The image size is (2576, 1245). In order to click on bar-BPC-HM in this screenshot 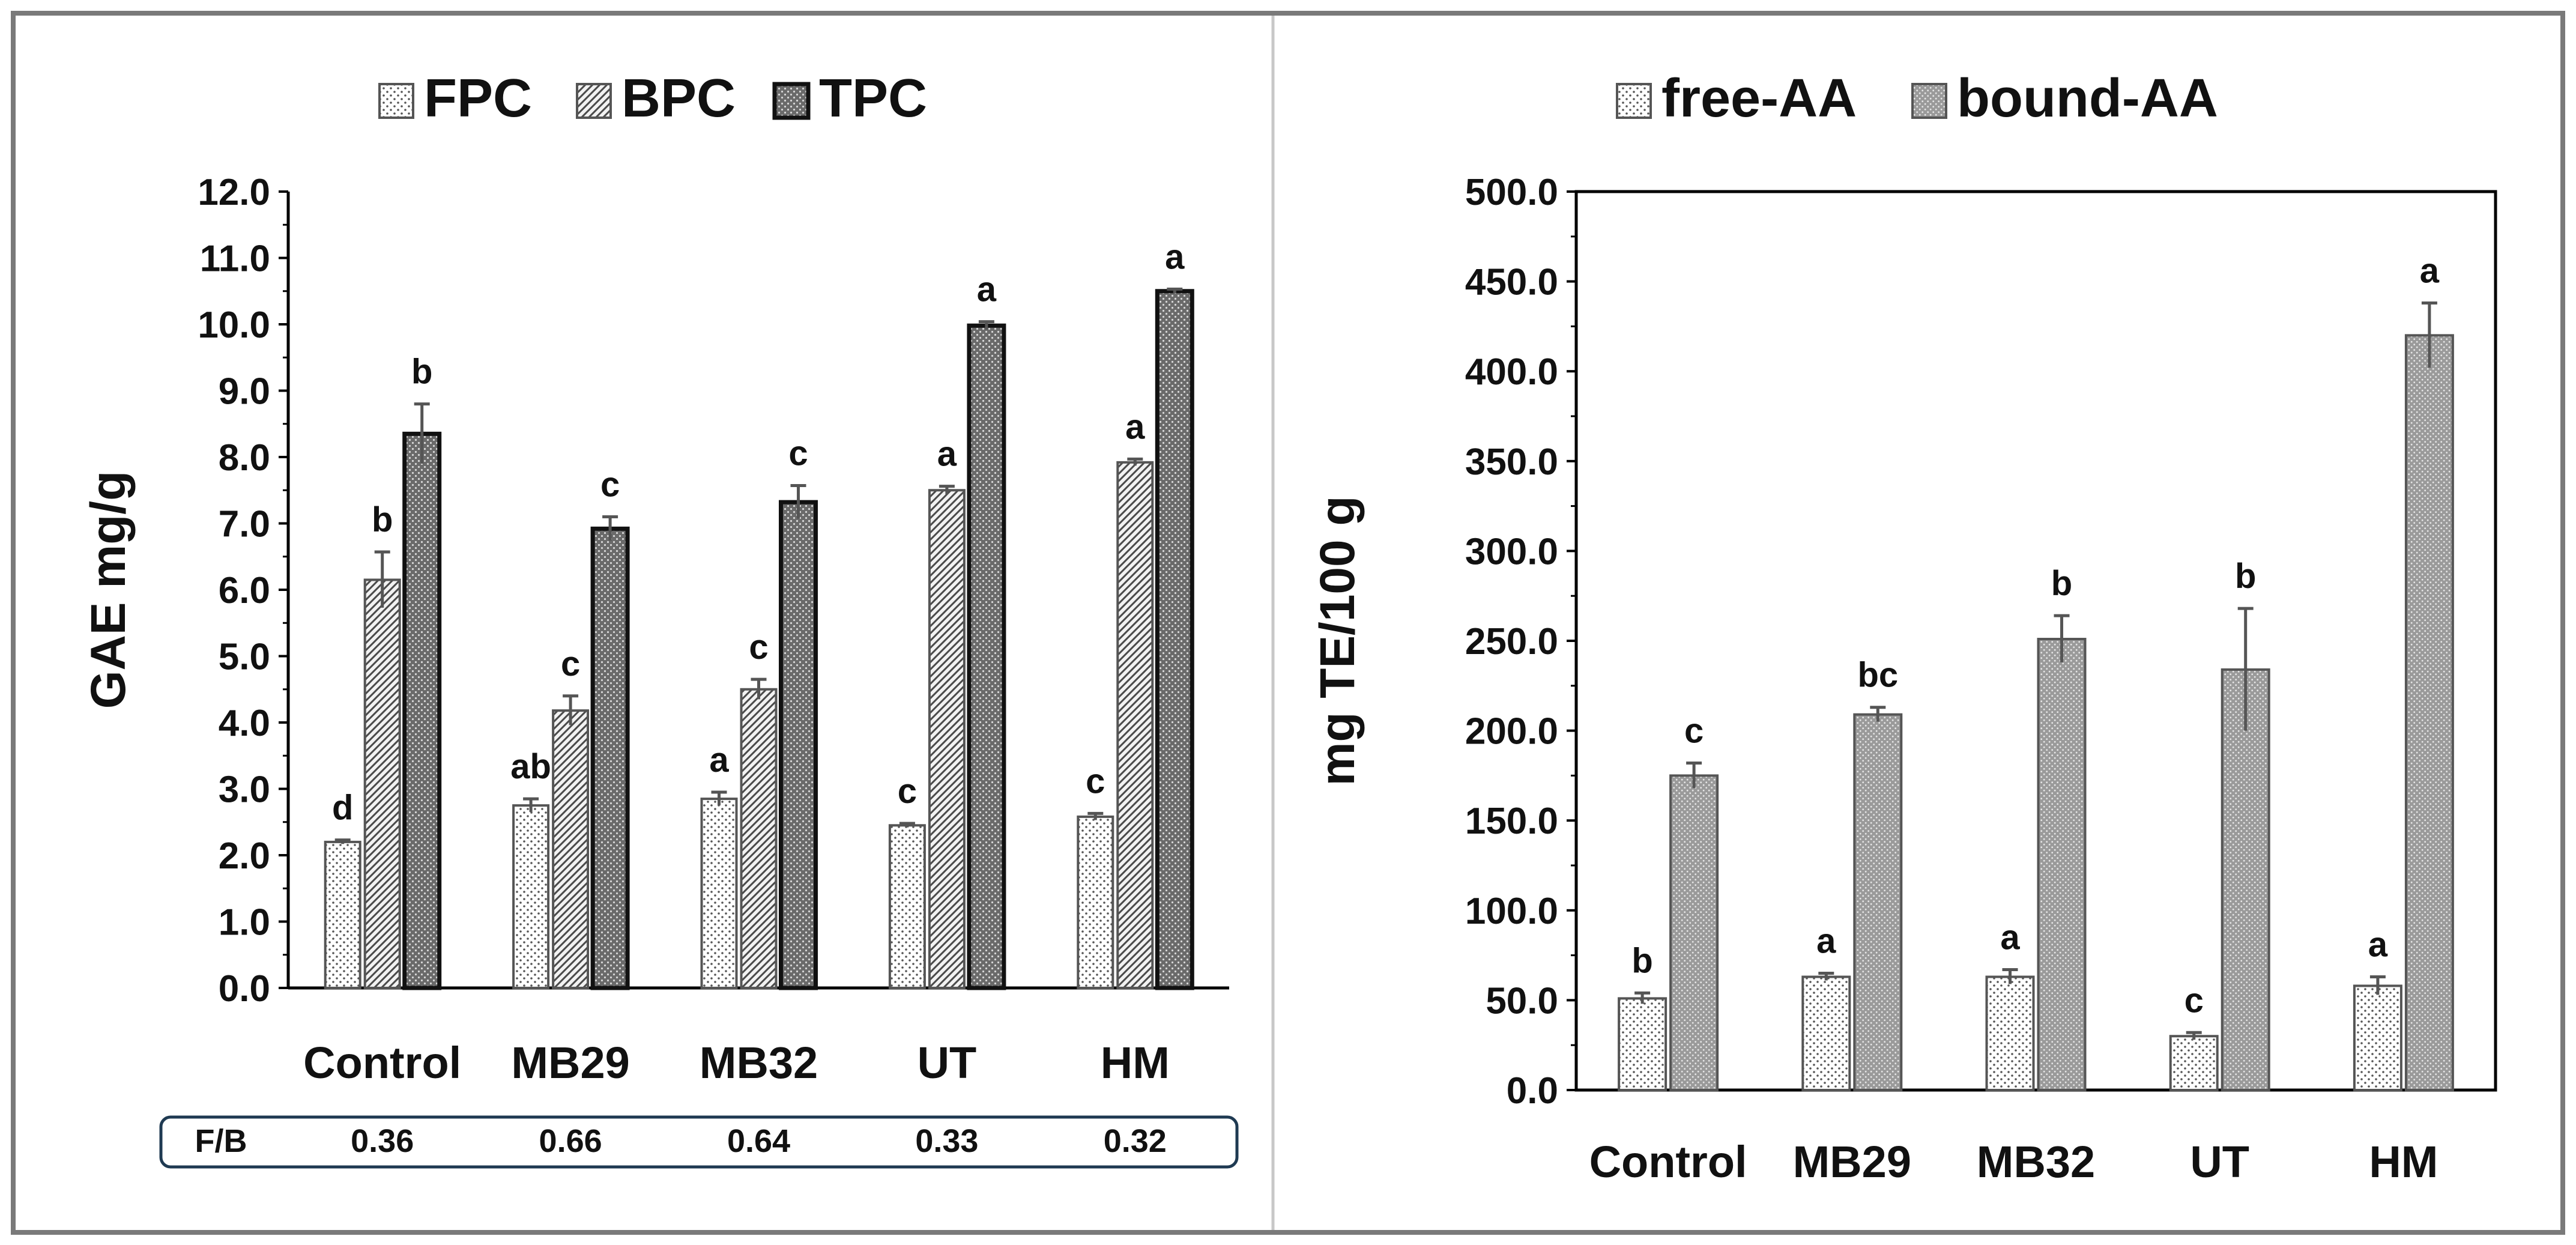, I will do `click(1135, 725)`.